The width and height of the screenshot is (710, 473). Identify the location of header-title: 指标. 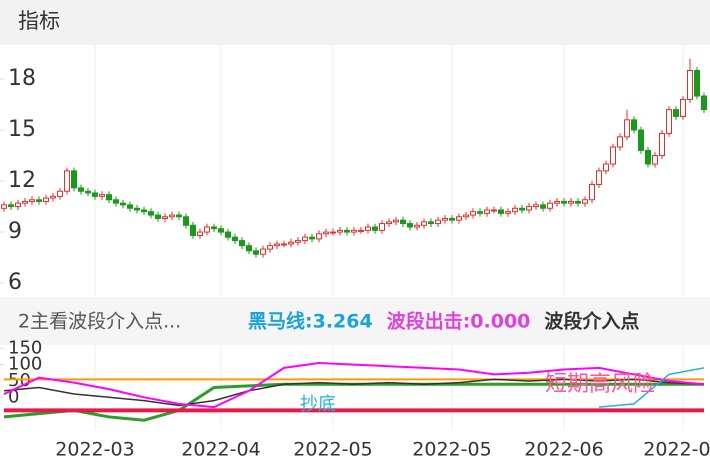
(39, 21).